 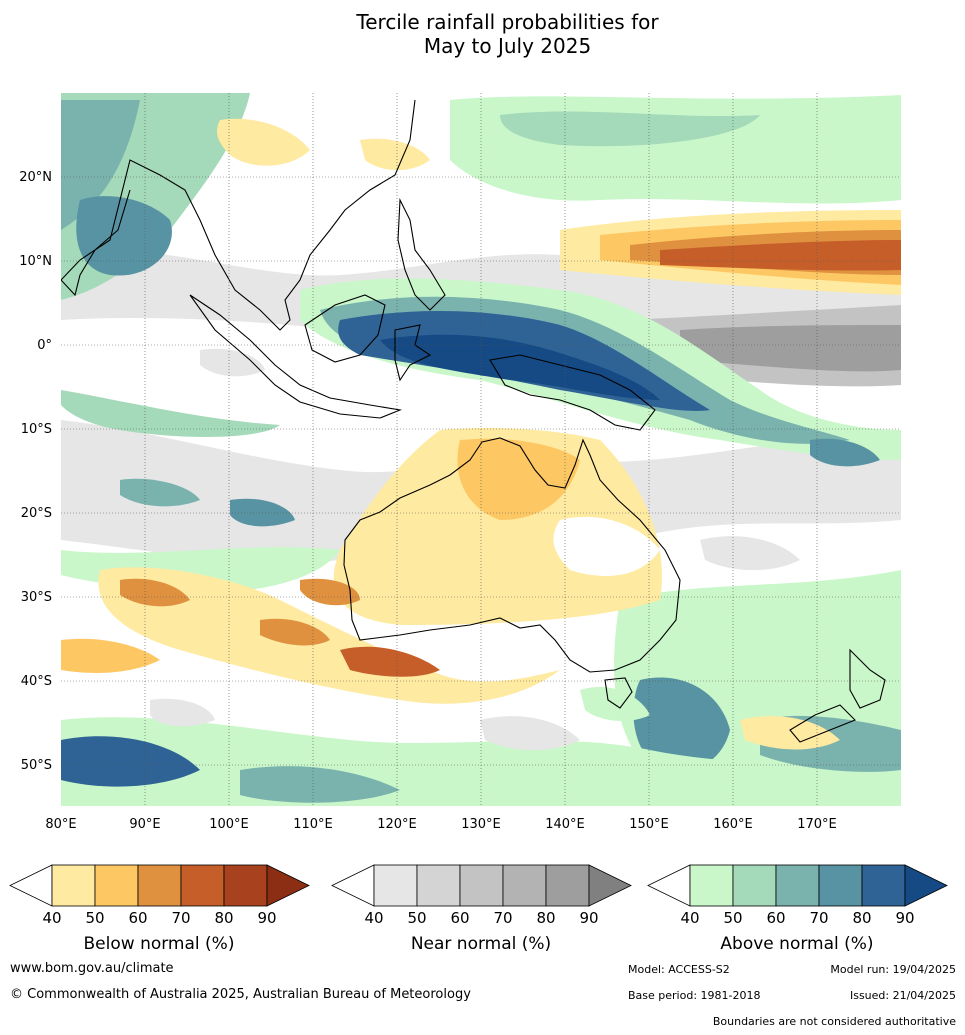 What do you see at coordinates (649, 824) in the screenshot?
I see `lon-label: 150°E` at bounding box center [649, 824].